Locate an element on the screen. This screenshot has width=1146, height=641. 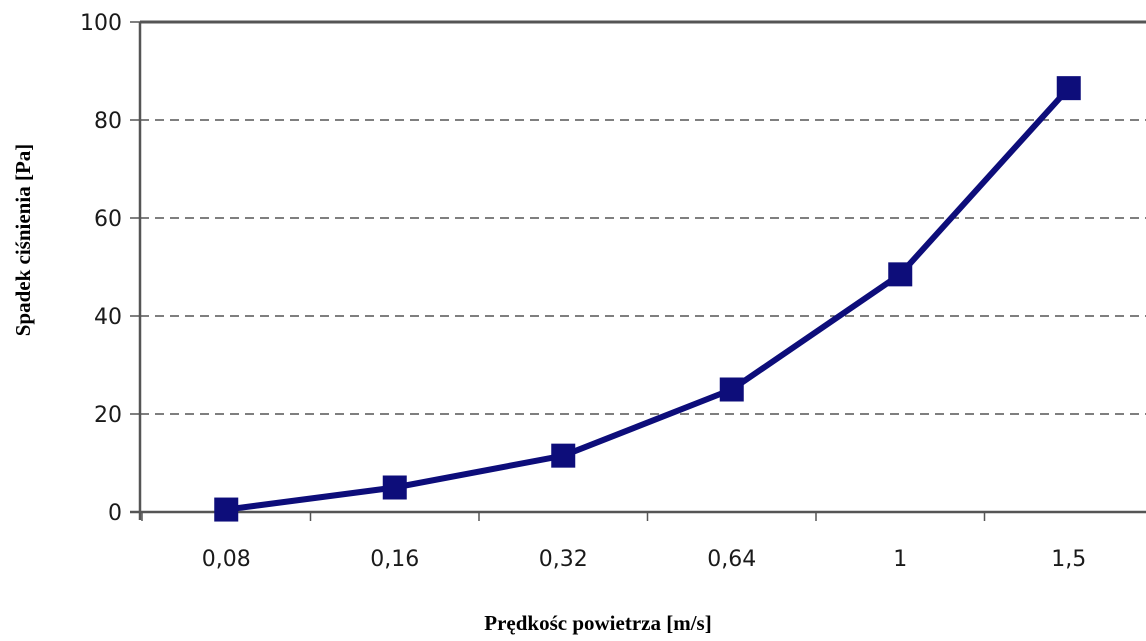
x-tick-label-0: 0,08 is located at coordinates (226, 559).